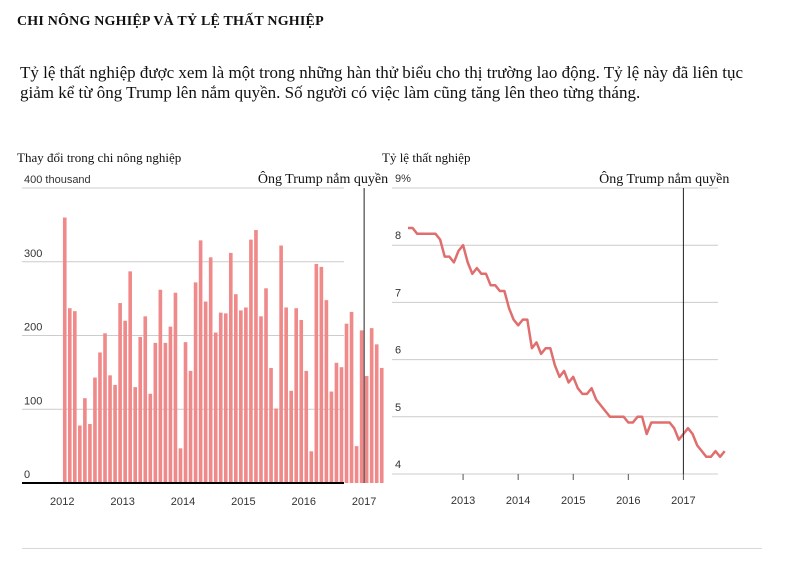  Describe the element at coordinates (398, 408) in the screenshot. I see `line-y-tick-label: 5` at that location.